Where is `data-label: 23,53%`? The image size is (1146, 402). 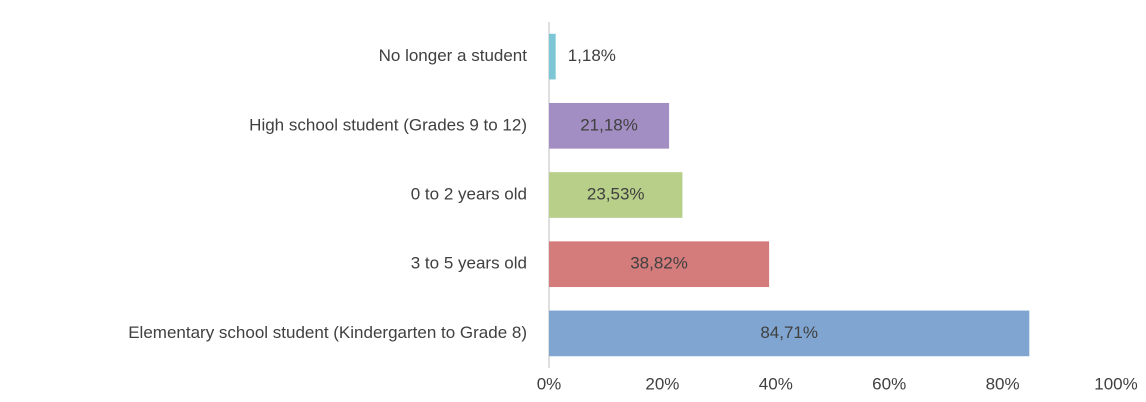 data-label: 23,53% is located at coordinates (616, 193).